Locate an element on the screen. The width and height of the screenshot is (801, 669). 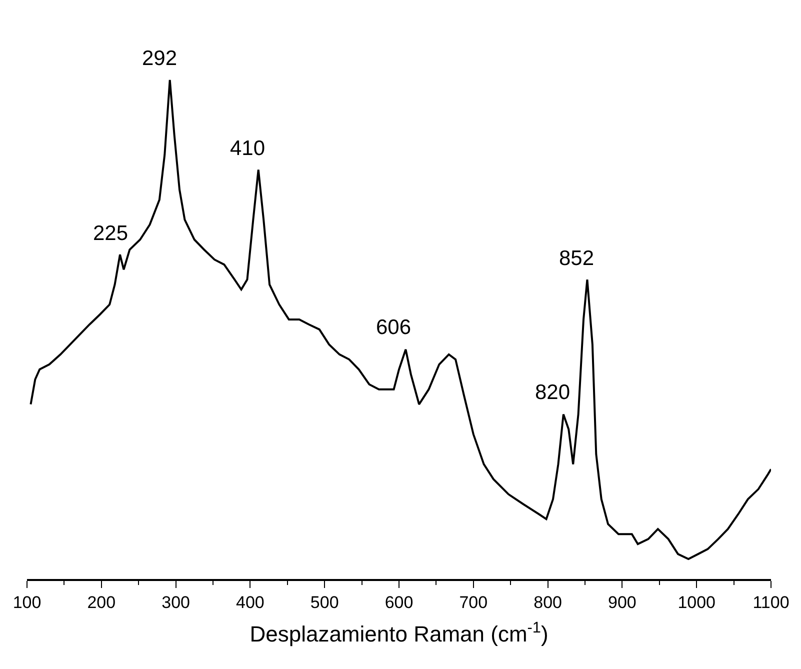
x-tick-label: 700 is located at coordinates (473, 602).